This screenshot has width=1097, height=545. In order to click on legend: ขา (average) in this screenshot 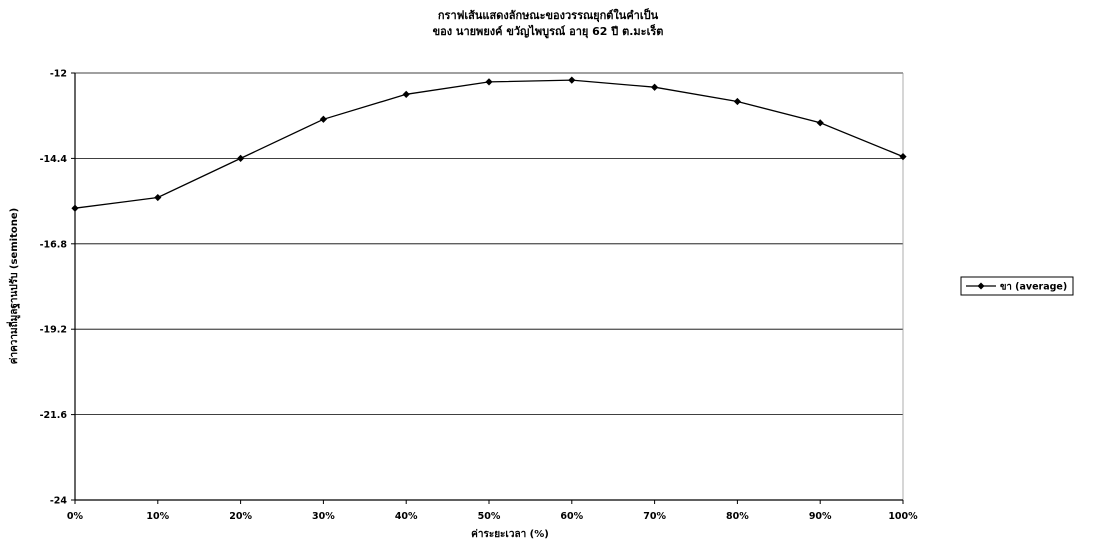, I will do `click(1017, 286)`.